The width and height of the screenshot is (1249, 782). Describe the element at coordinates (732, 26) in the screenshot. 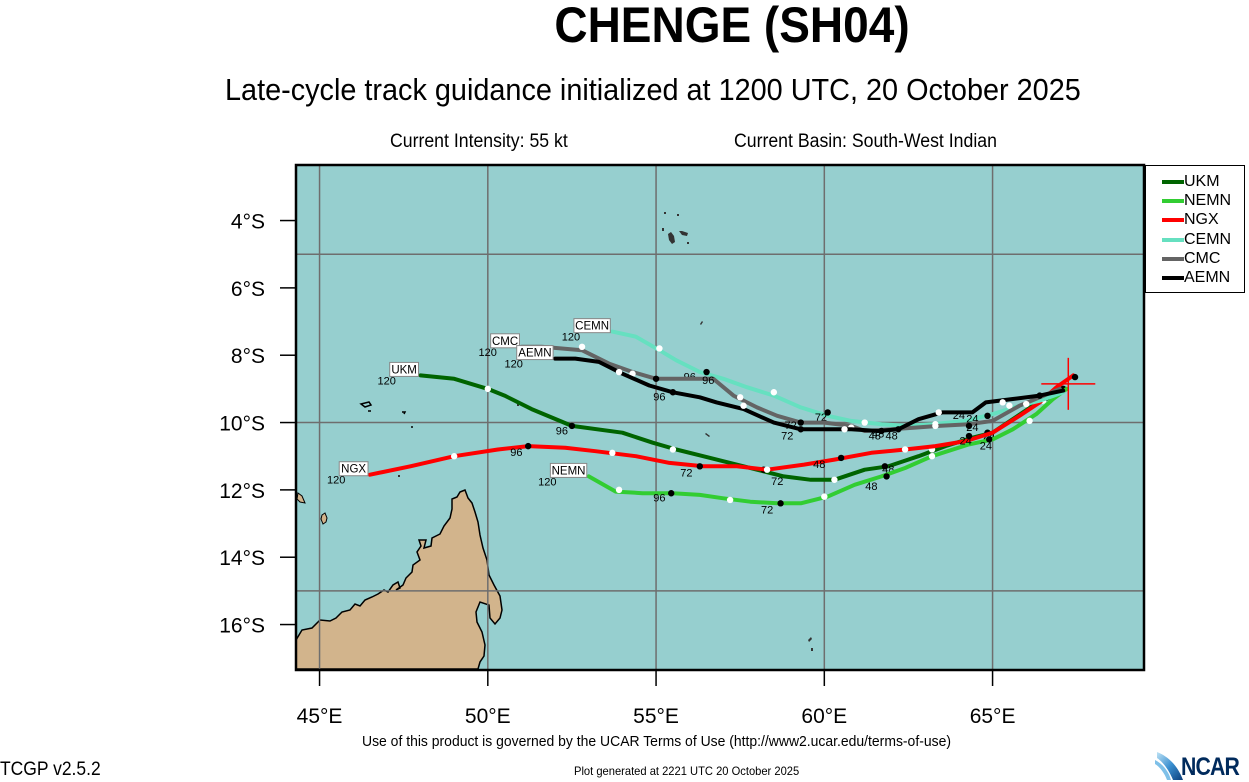

I see `storm-title: CHENGE (SH04)` at that location.